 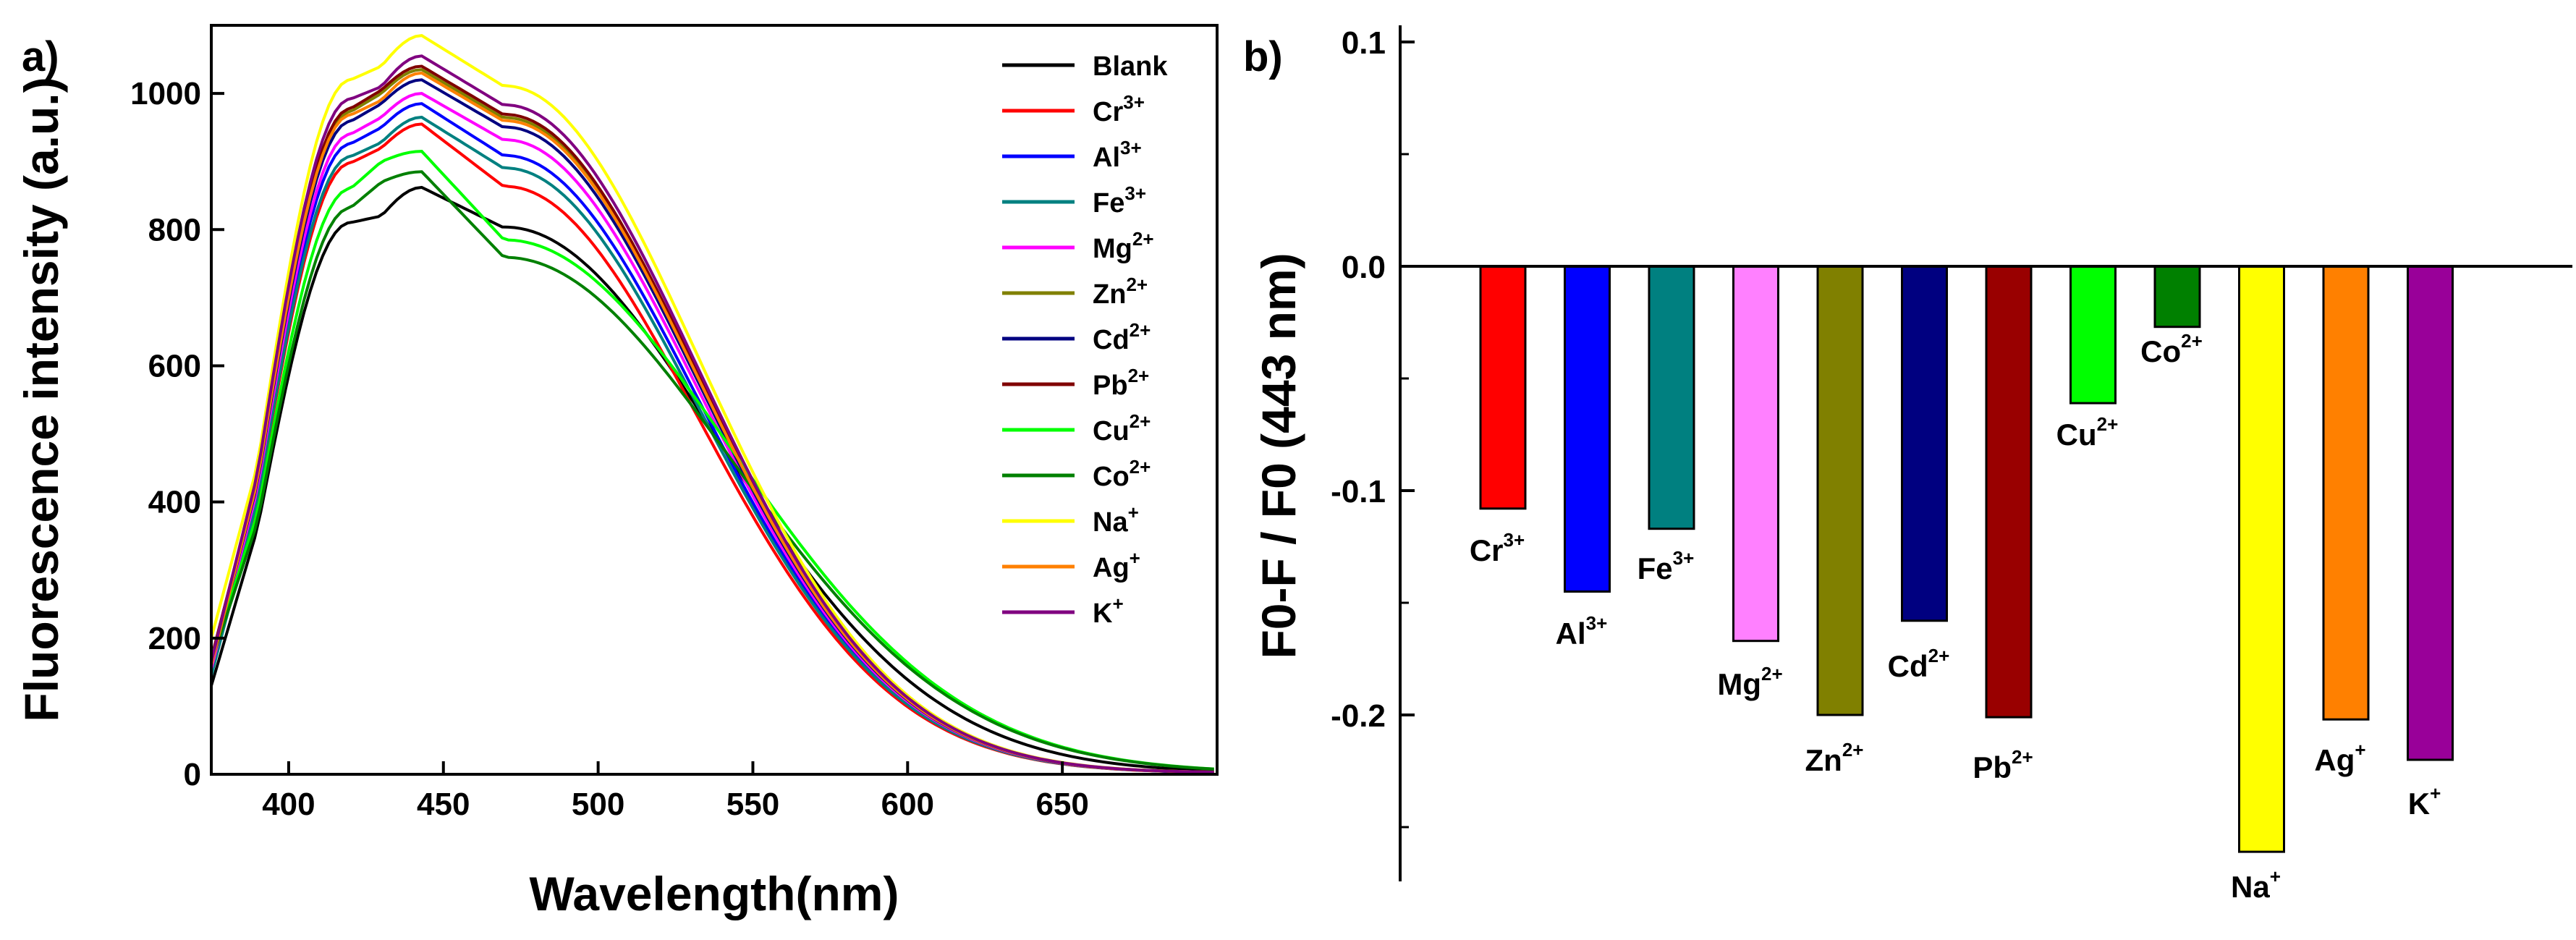 What do you see at coordinates (443, 804) in the screenshot?
I see `x-tick-label: 450` at bounding box center [443, 804].